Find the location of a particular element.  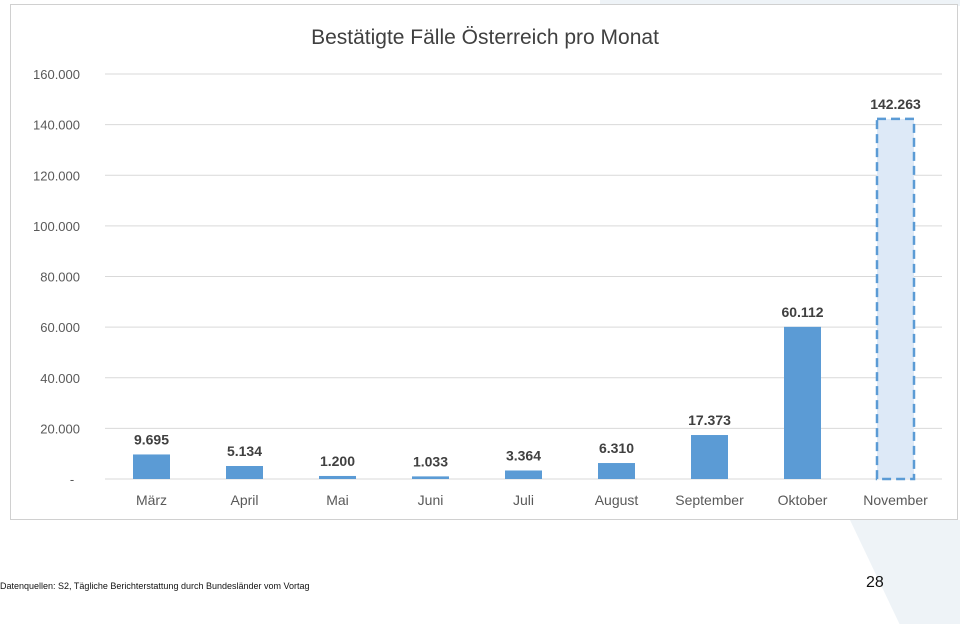

y-tick-label: 140.000 is located at coordinates (56, 125).